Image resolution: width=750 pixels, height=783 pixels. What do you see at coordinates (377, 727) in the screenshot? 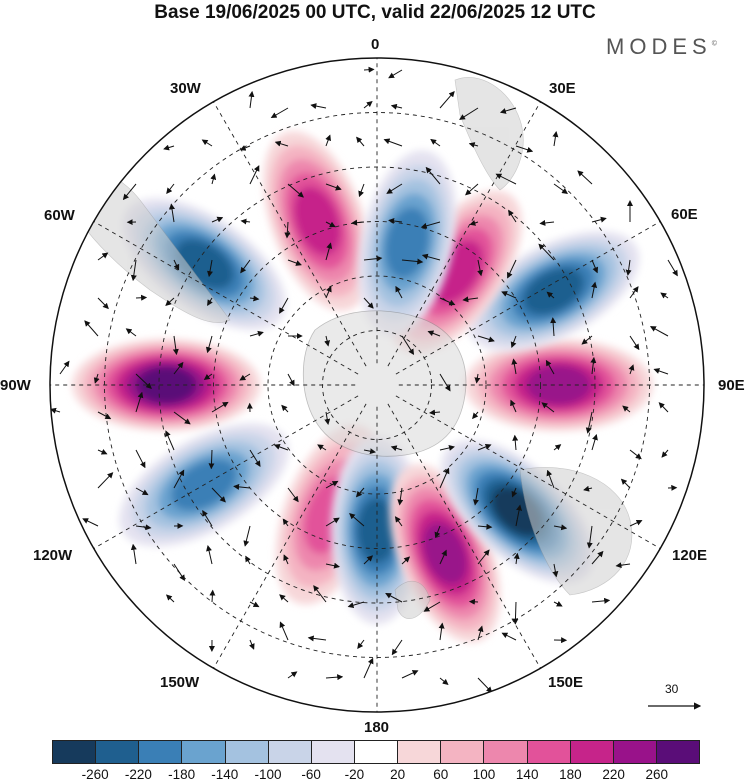
I see `lon-label-180: 180` at bounding box center [377, 727].